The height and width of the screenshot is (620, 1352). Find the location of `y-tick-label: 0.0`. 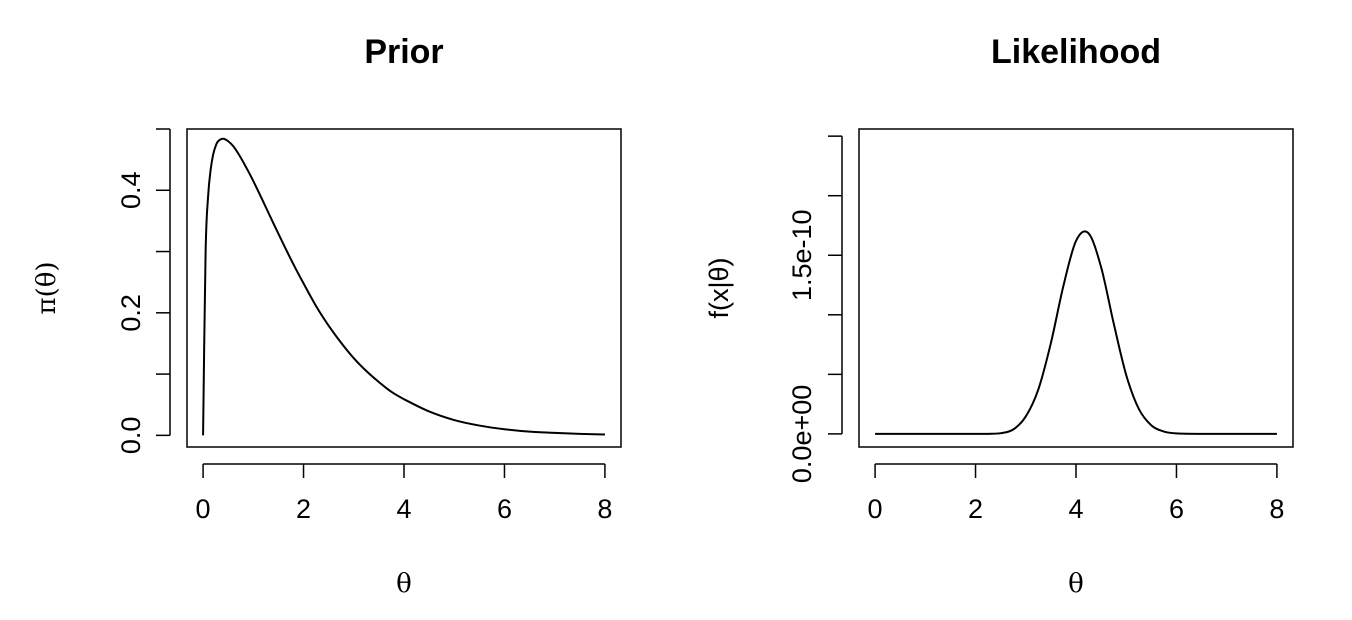

y-tick-label: 0.0 is located at coordinates (131, 436).